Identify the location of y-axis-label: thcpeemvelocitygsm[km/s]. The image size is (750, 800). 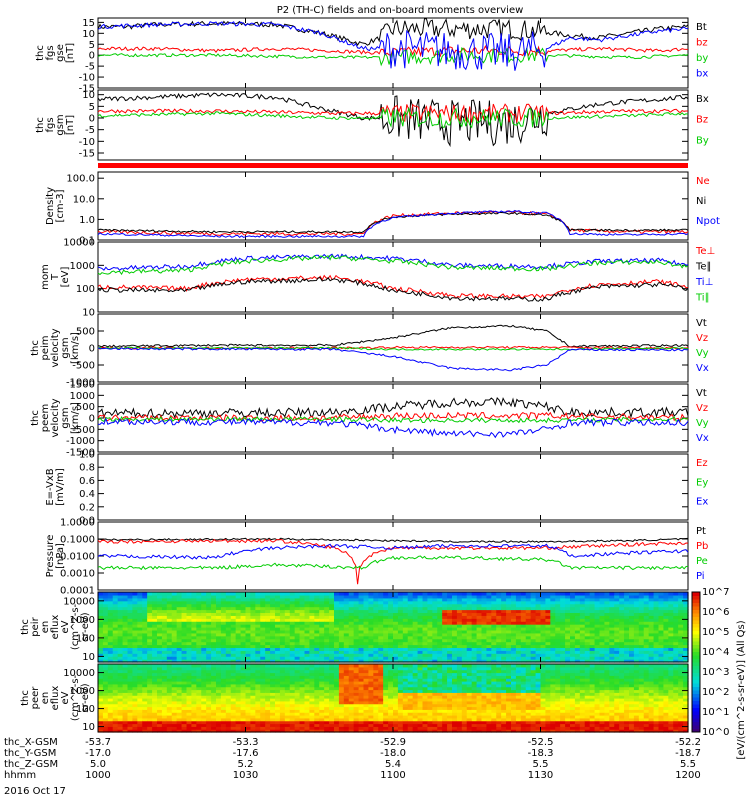
(55, 417).